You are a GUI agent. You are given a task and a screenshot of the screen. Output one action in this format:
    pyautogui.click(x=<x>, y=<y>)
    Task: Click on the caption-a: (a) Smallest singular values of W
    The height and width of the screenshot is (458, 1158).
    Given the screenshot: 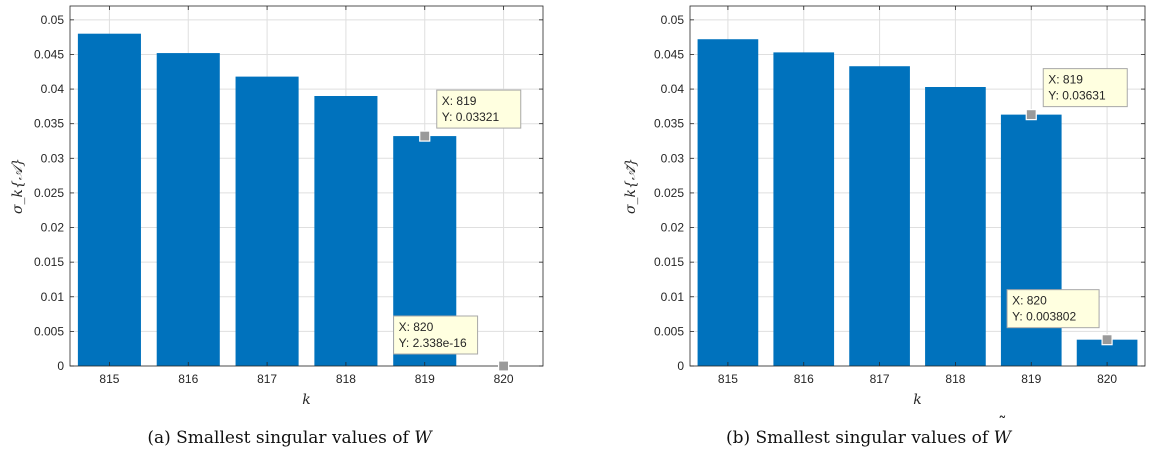 What is the action you would take?
    pyautogui.click(x=289, y=438)
    